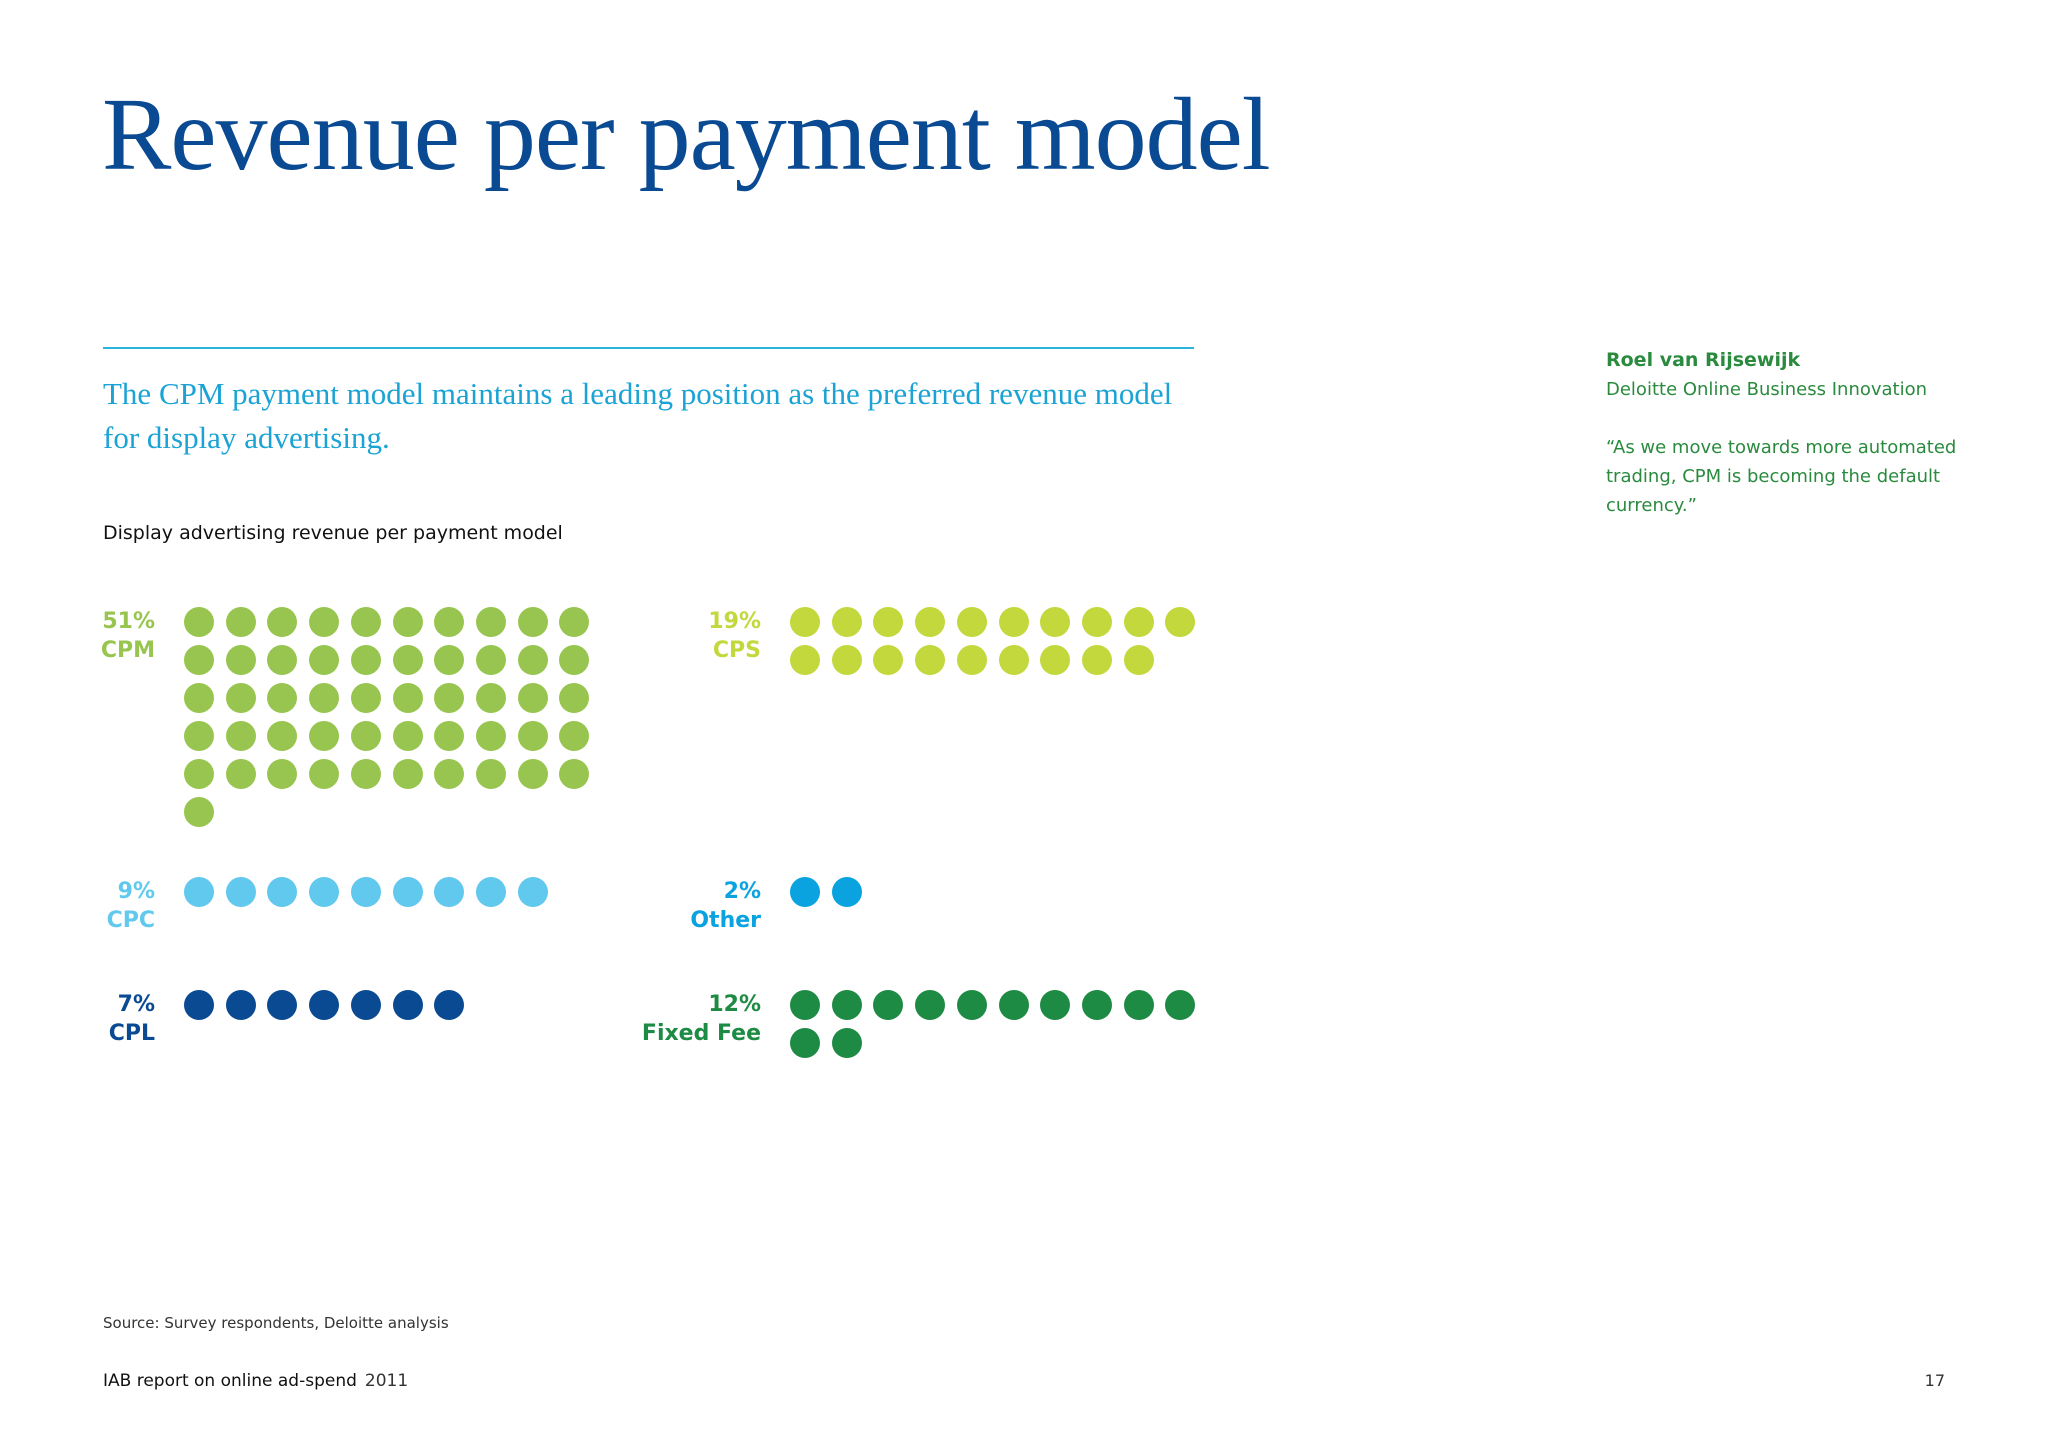 The width and height of the screenshot is (2048, 1448). What do you see at coordinates (136, 1004) in the screenshot?
I see `group-value-cpl: 7%` at bounding box center [136, 1004].